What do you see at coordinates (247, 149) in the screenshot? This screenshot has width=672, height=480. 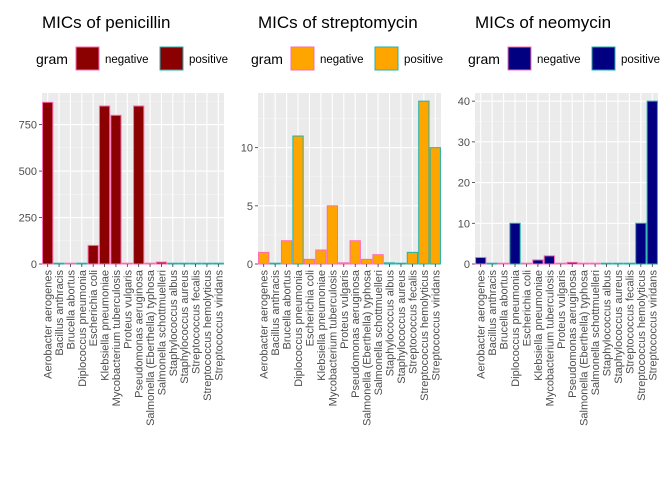 I see `y-tick-label: 10` at bounding box center [247, 149].